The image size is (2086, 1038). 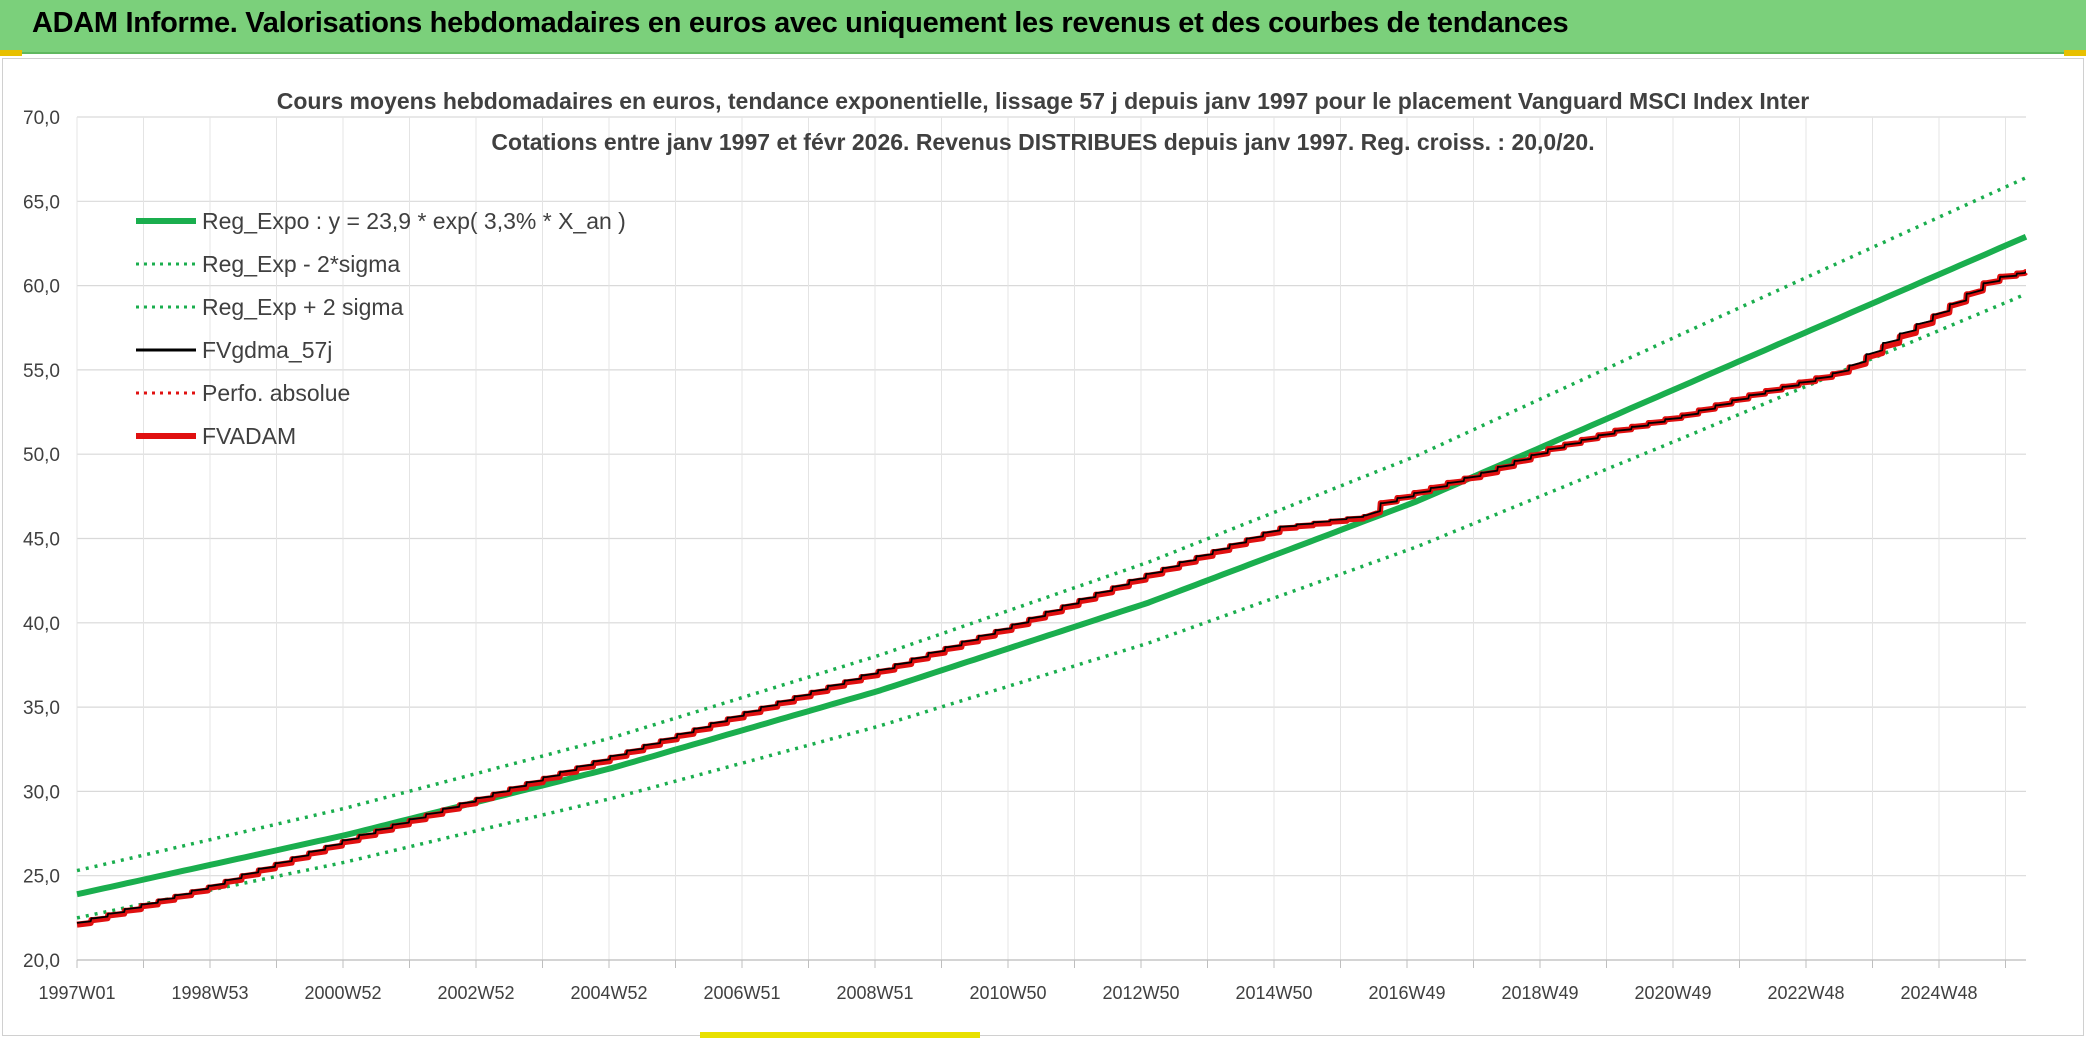 I want to click on x-tick-label: 2018W49, so click(x=1539, y=993).